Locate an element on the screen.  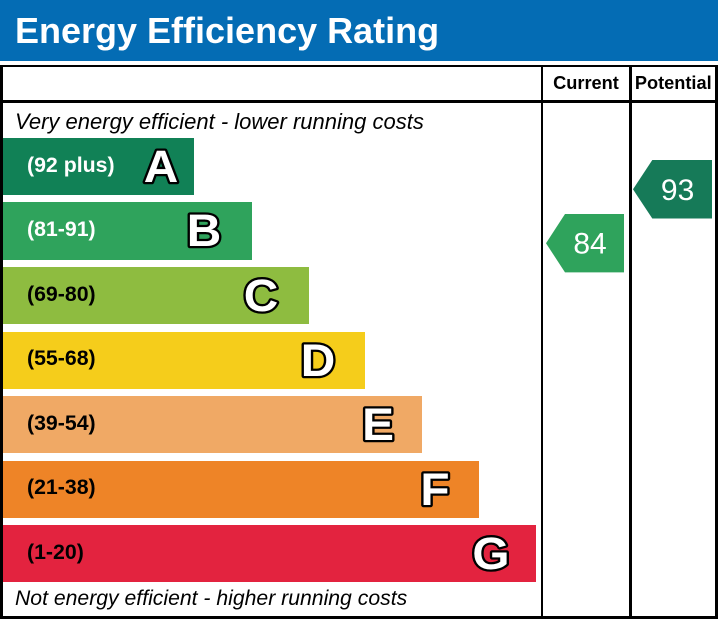
svg-text: B is located at coordinates (204, 230).